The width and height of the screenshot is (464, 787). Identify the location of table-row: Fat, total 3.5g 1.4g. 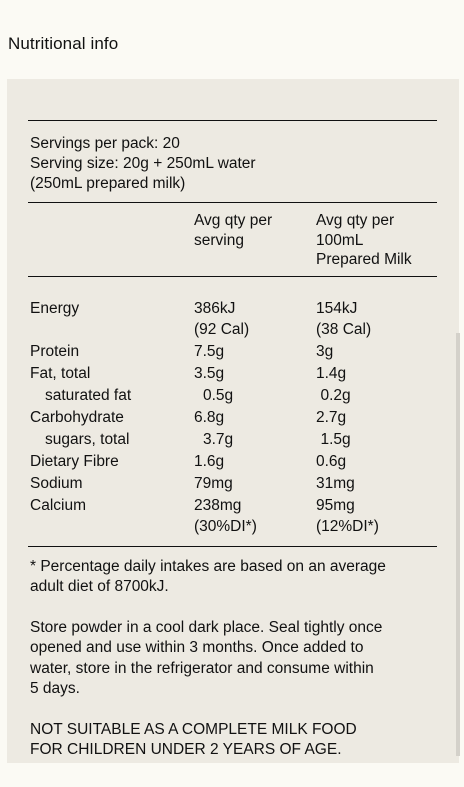
(232, 374).